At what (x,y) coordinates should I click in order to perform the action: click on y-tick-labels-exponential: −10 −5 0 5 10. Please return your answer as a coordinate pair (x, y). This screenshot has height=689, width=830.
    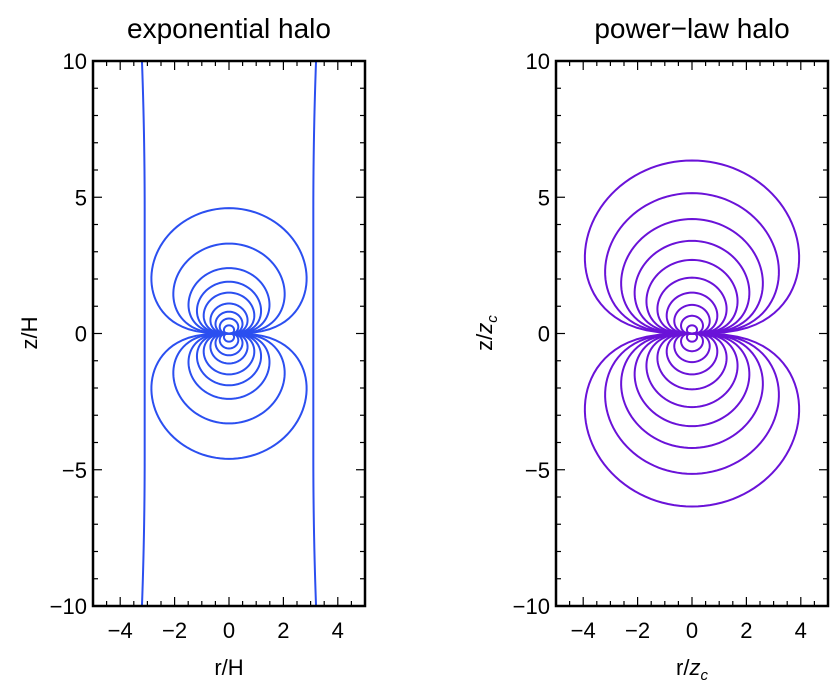
    Looking at the image, I should click on (68, 334).